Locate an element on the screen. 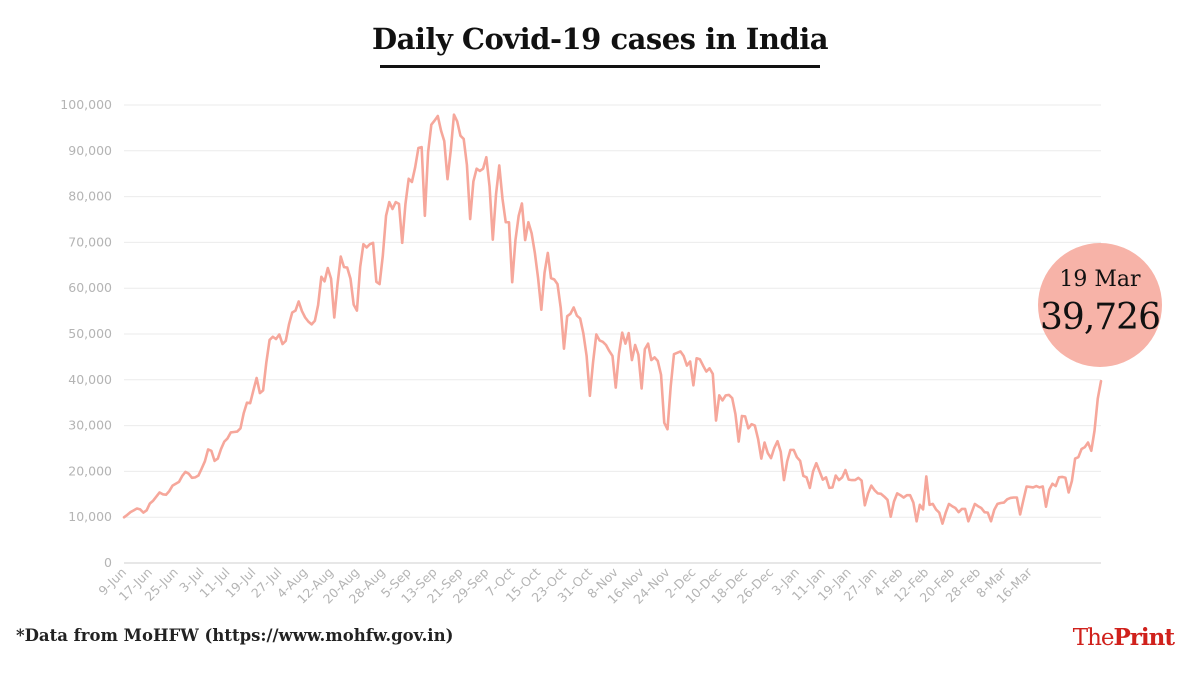 The image size is (1200, 675). y-tick-label: 70,000 is located at coordinates (90, 241).